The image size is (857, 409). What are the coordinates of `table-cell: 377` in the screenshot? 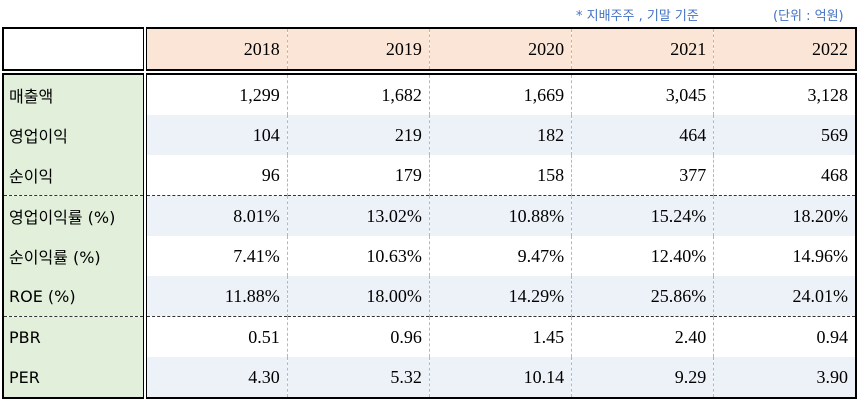 It's located at (642, 175).